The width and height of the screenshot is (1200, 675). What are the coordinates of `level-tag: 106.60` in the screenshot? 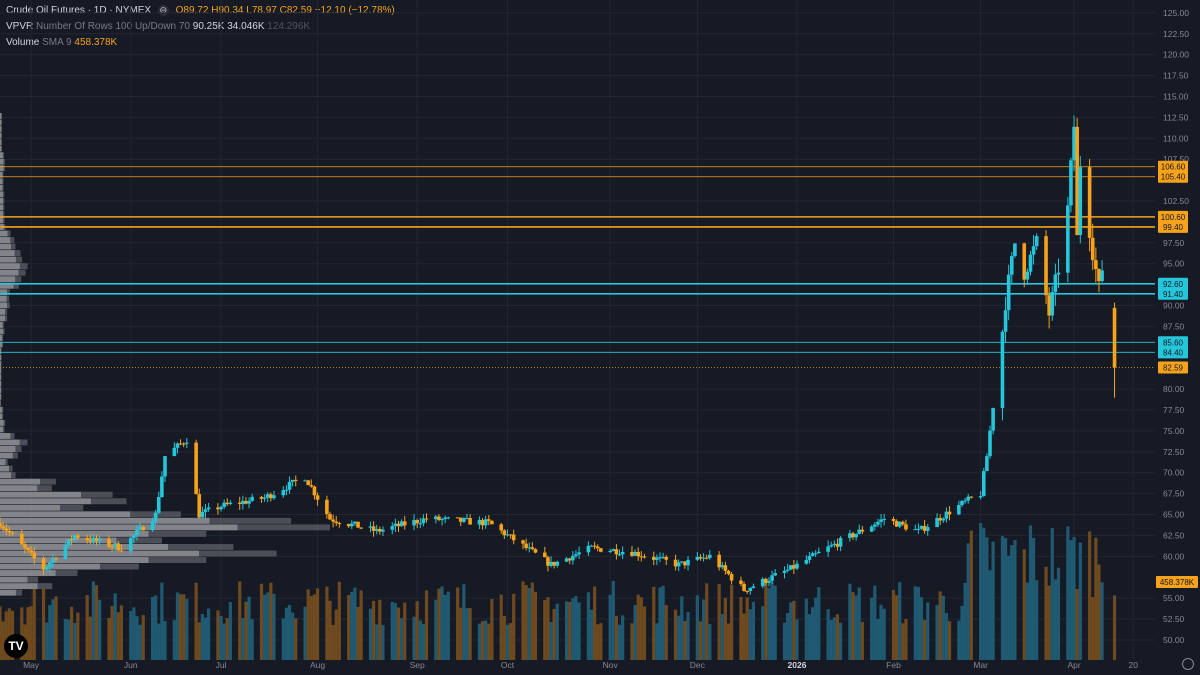 It's located at (1173, 167).